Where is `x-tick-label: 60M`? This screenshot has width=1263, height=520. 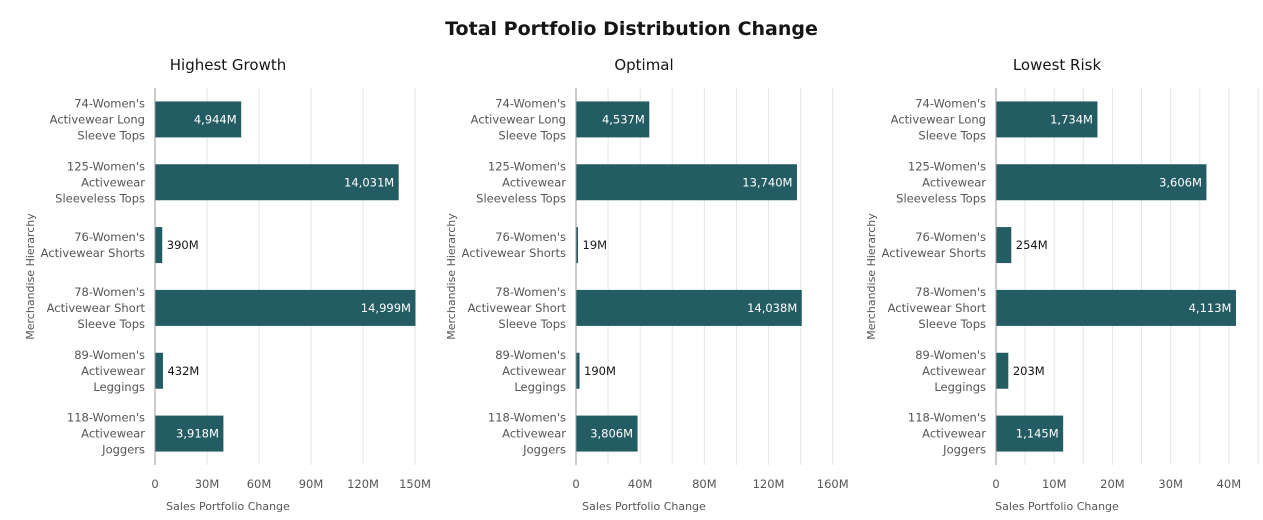
x-tick-label: 60M is located at coordinates (259, 484).